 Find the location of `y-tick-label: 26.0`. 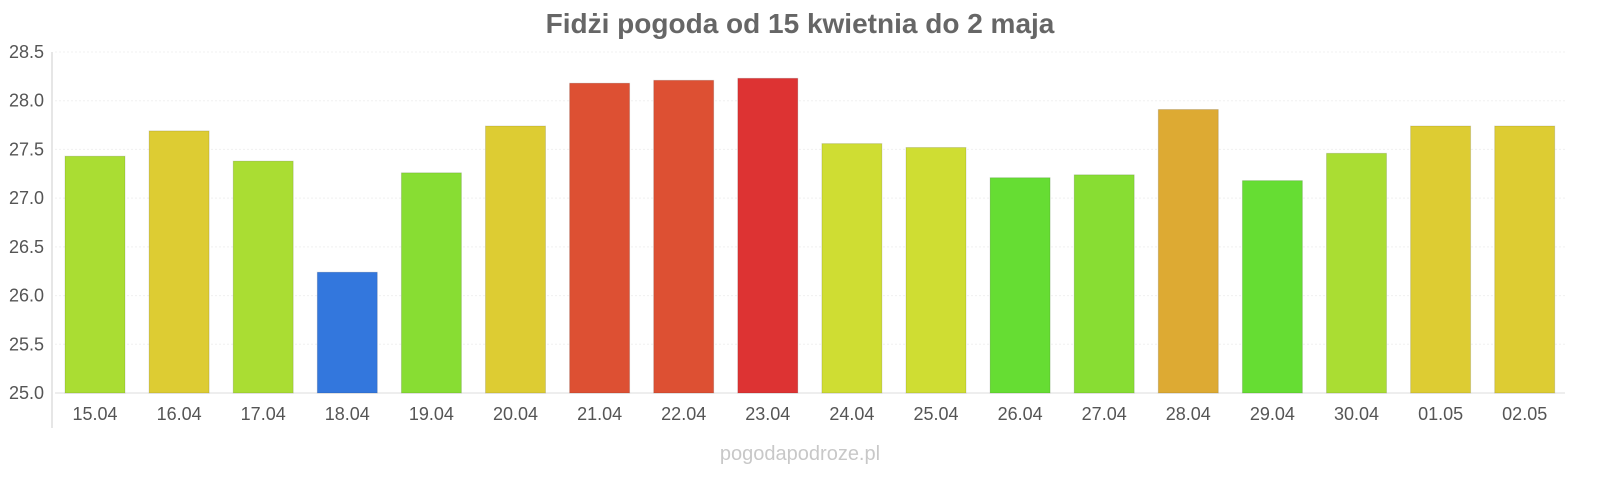

y-tick-label: 26.0 is located at coordinates (26, 296).